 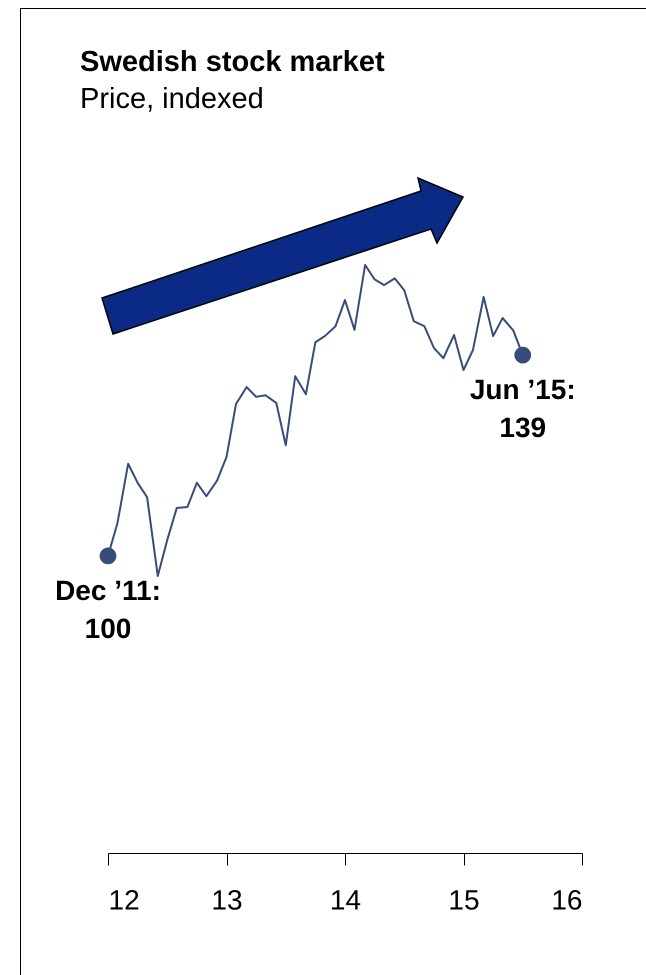 I want to click on data-label: 139, so click(x=522, y=428).